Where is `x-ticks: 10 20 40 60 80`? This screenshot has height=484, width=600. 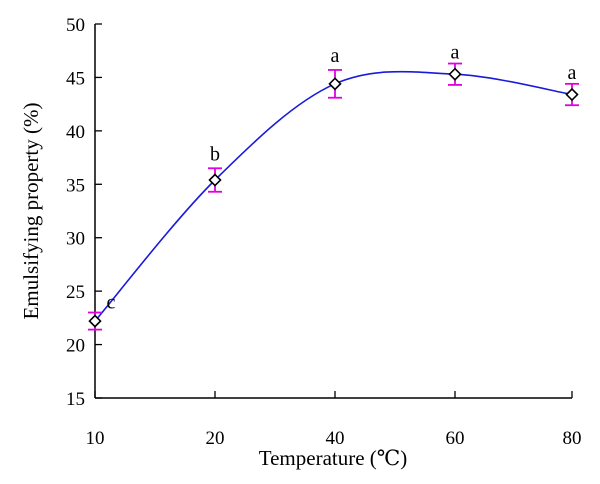
x-ticks: 10 20 40 60 80 is located at coordinates (334, 420).